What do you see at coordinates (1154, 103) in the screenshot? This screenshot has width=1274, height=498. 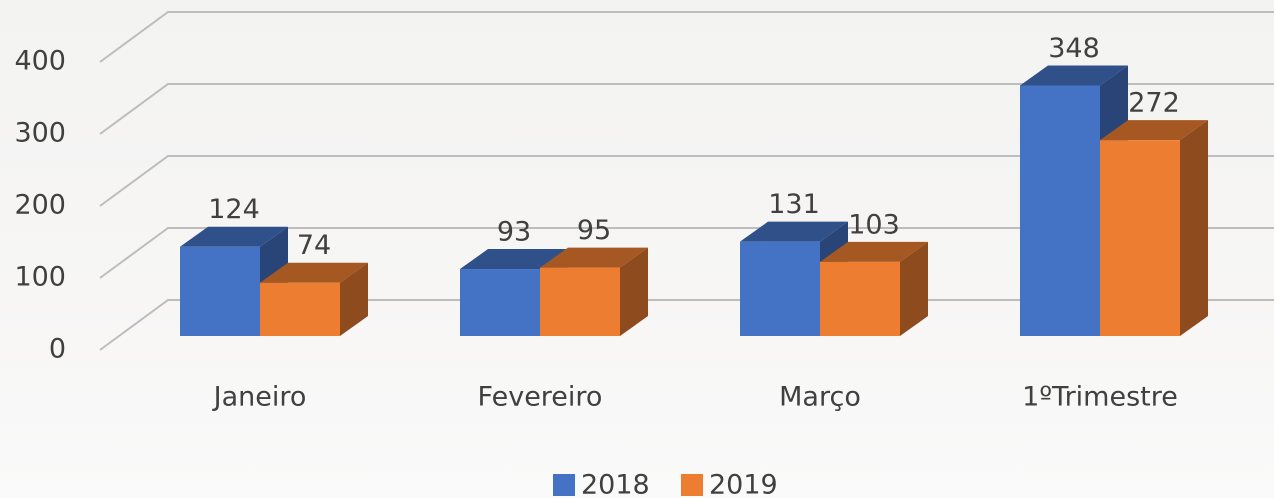 I see `value-label: 272` at bounding box center [1154, 103].